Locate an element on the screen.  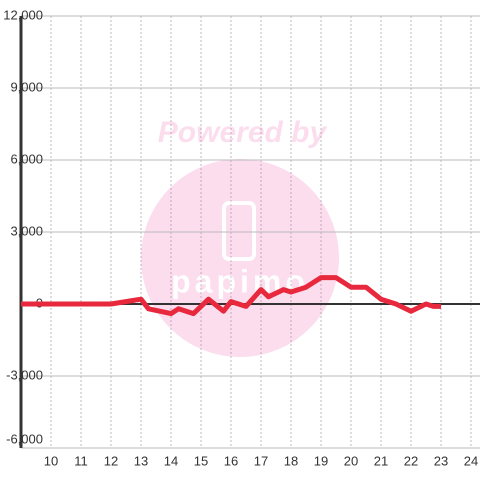
x-tick-label: 10 is located at coordinates (51, 460).